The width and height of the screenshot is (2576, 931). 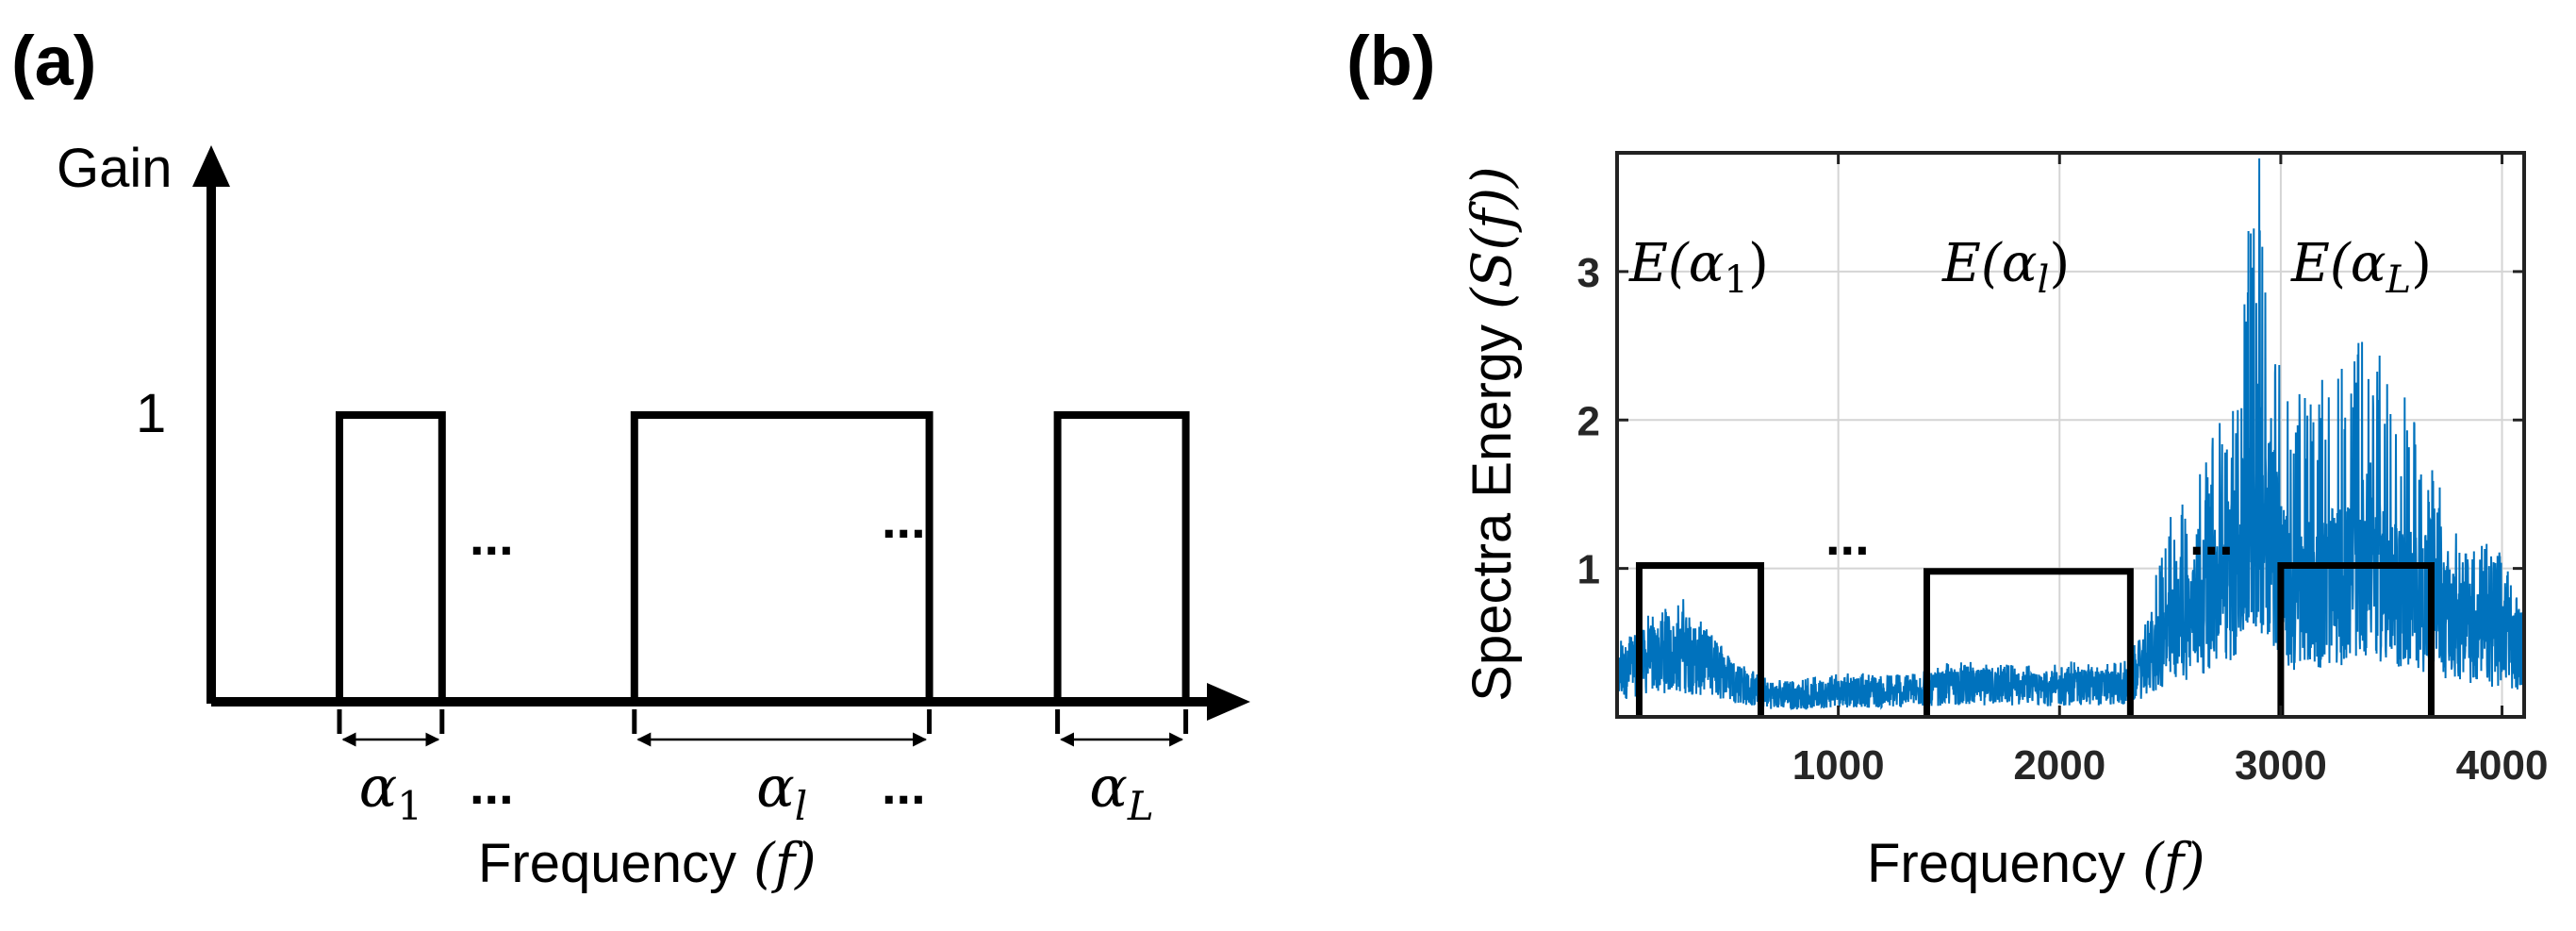 What do you see at coordinates (1588, 421) in the screenshot?
I see `y-tick-label-2: 2` at bounding box center [1588, 421].